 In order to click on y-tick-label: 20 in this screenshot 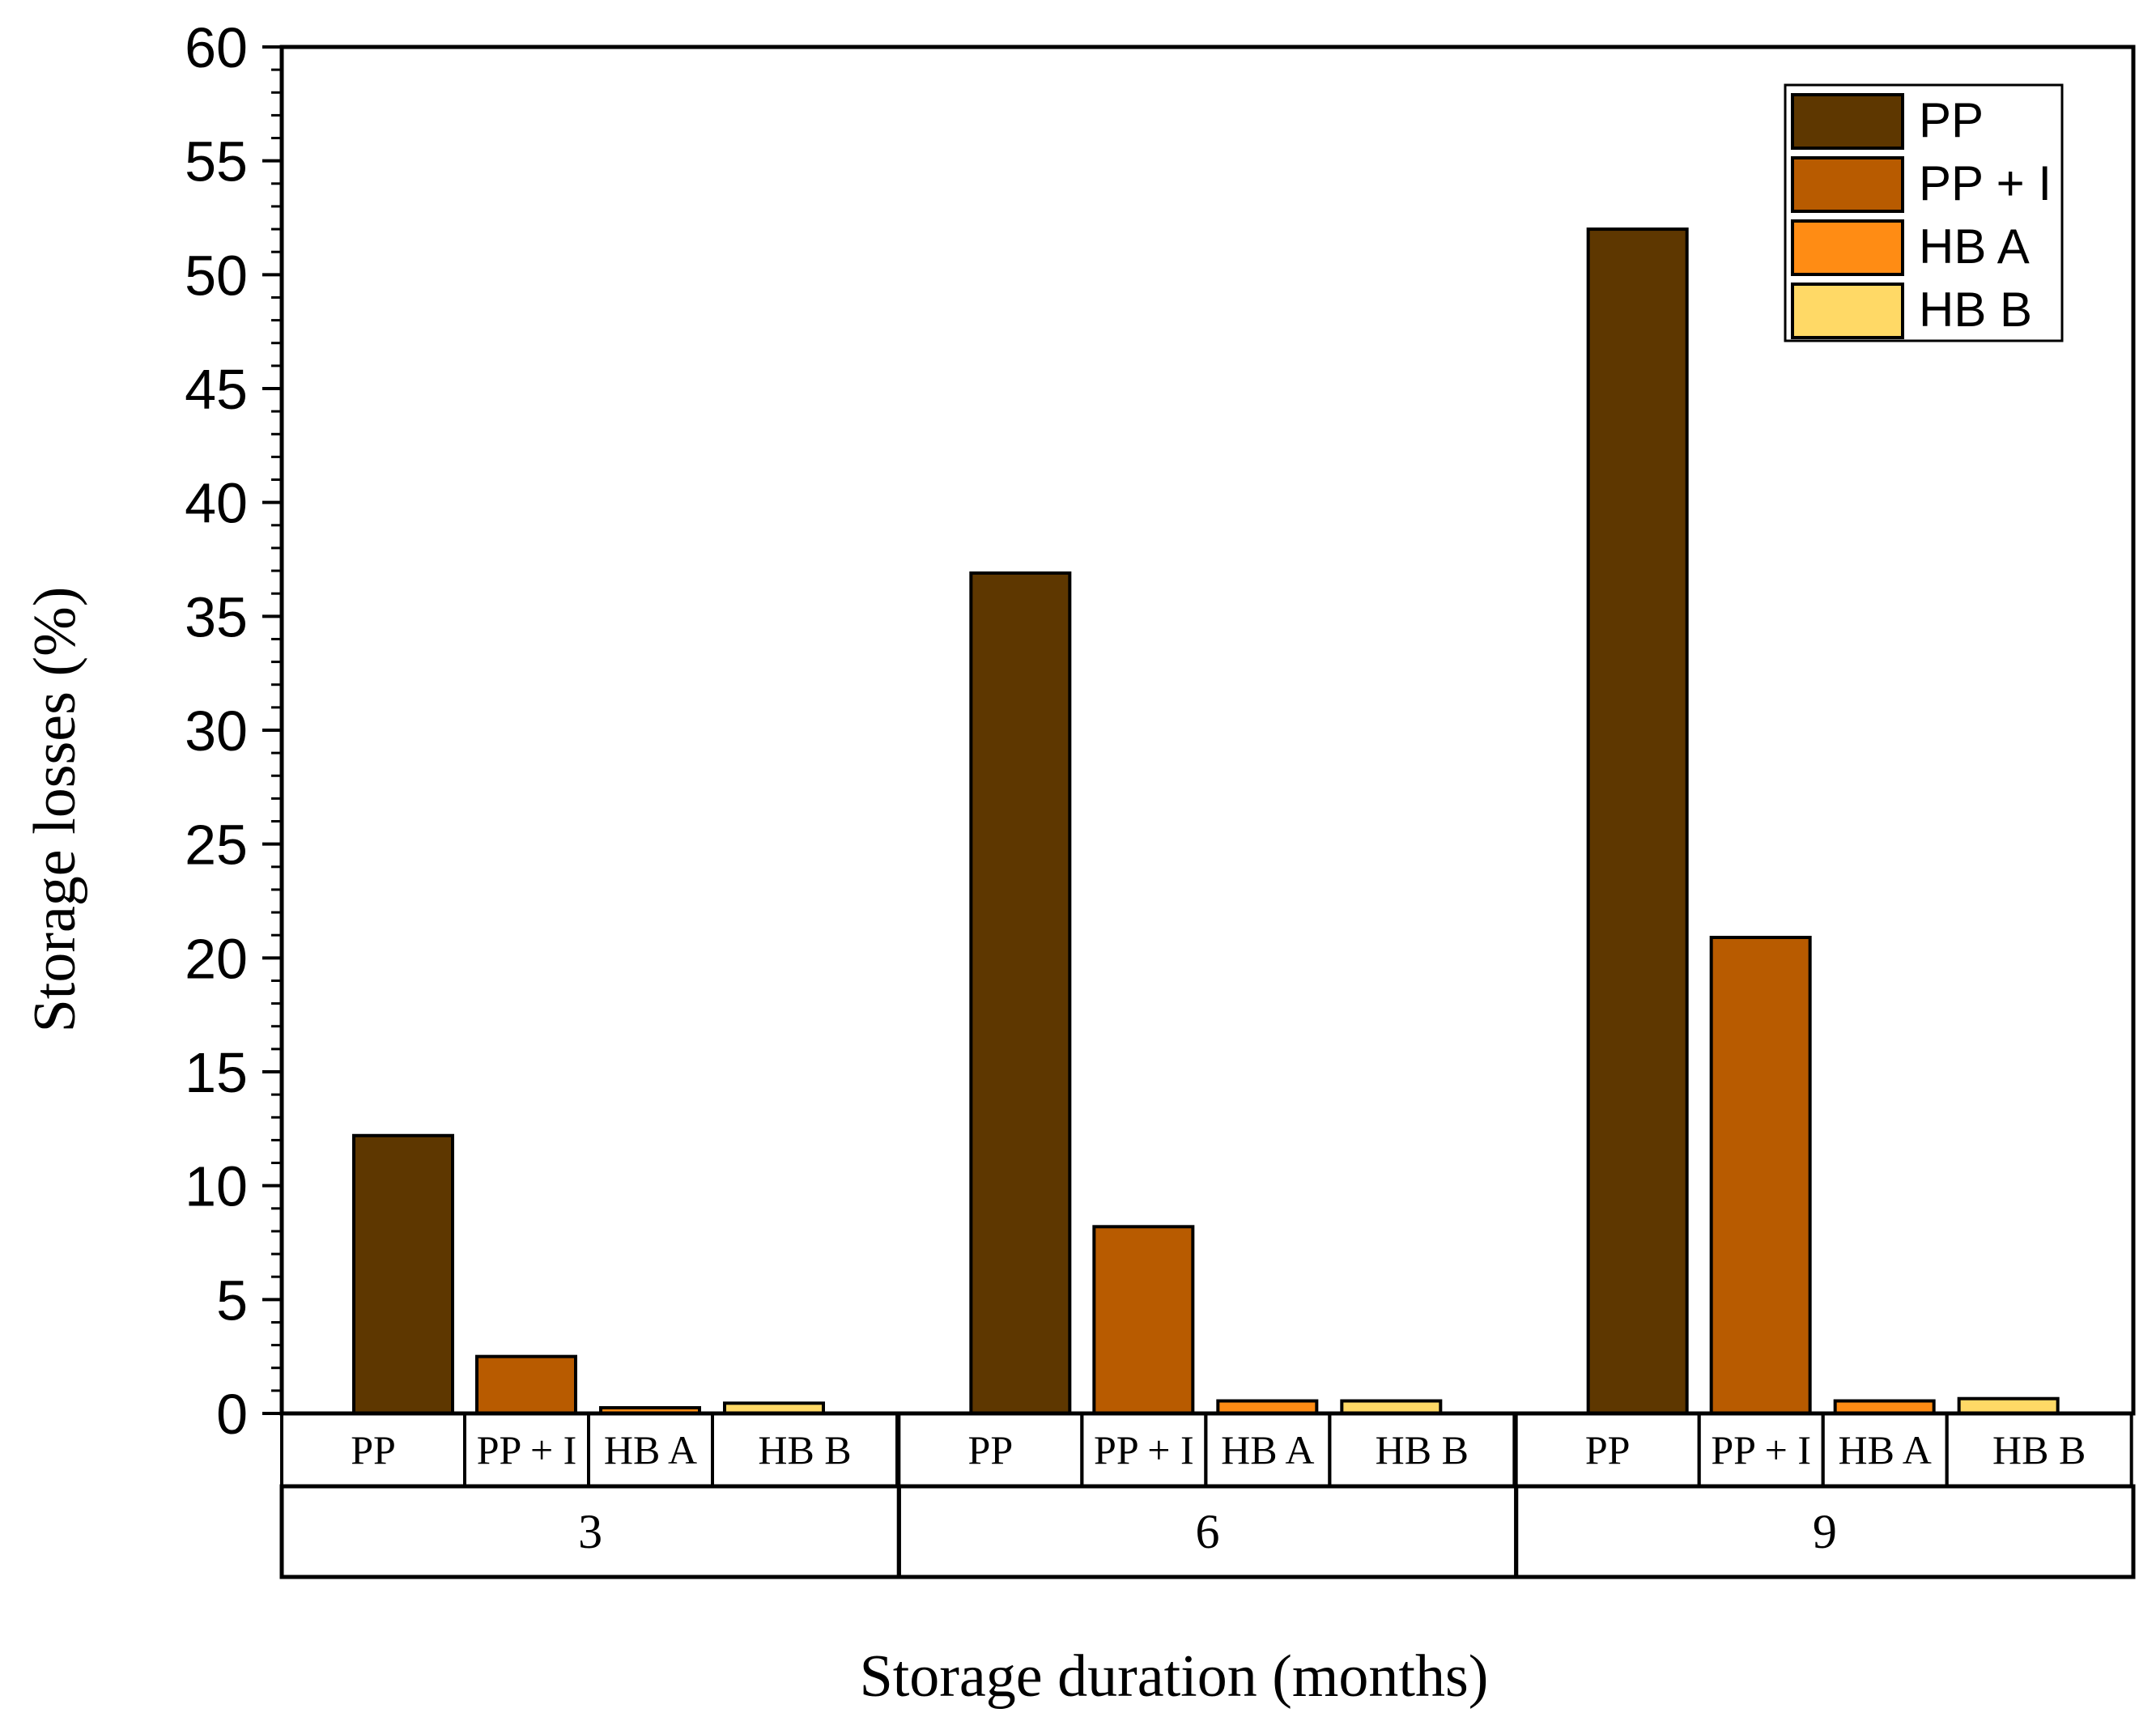, I will do `click(216, 958)`.